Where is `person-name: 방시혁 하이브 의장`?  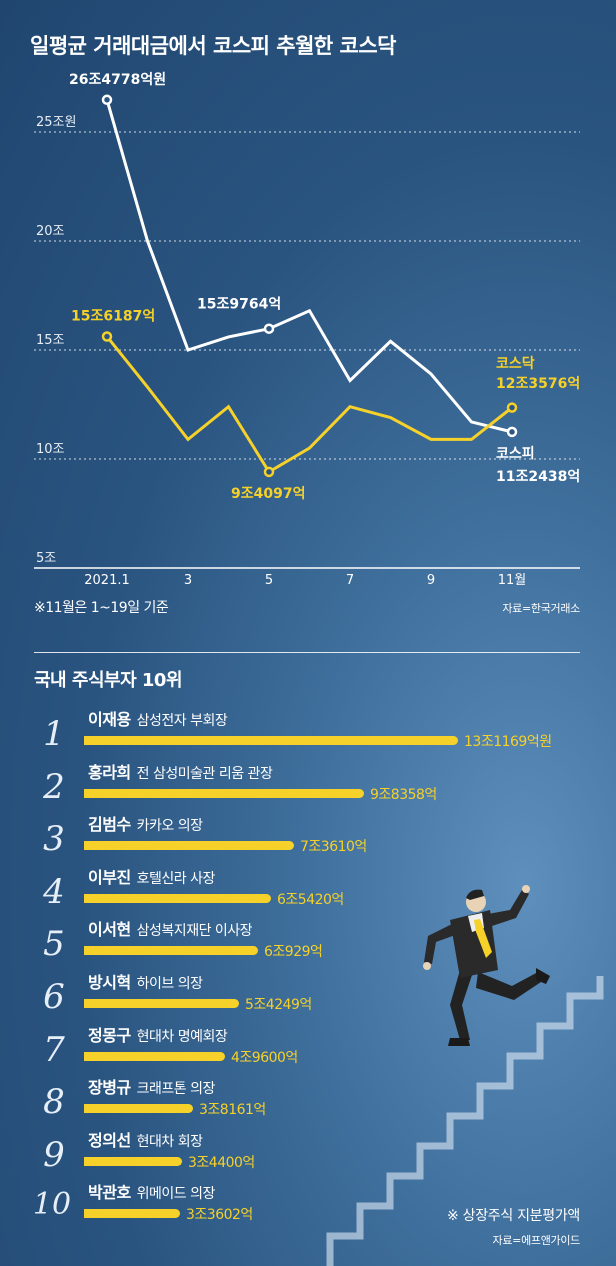 person-name: 방시혁 하이브 의장 is located at coordinates (145, 981).